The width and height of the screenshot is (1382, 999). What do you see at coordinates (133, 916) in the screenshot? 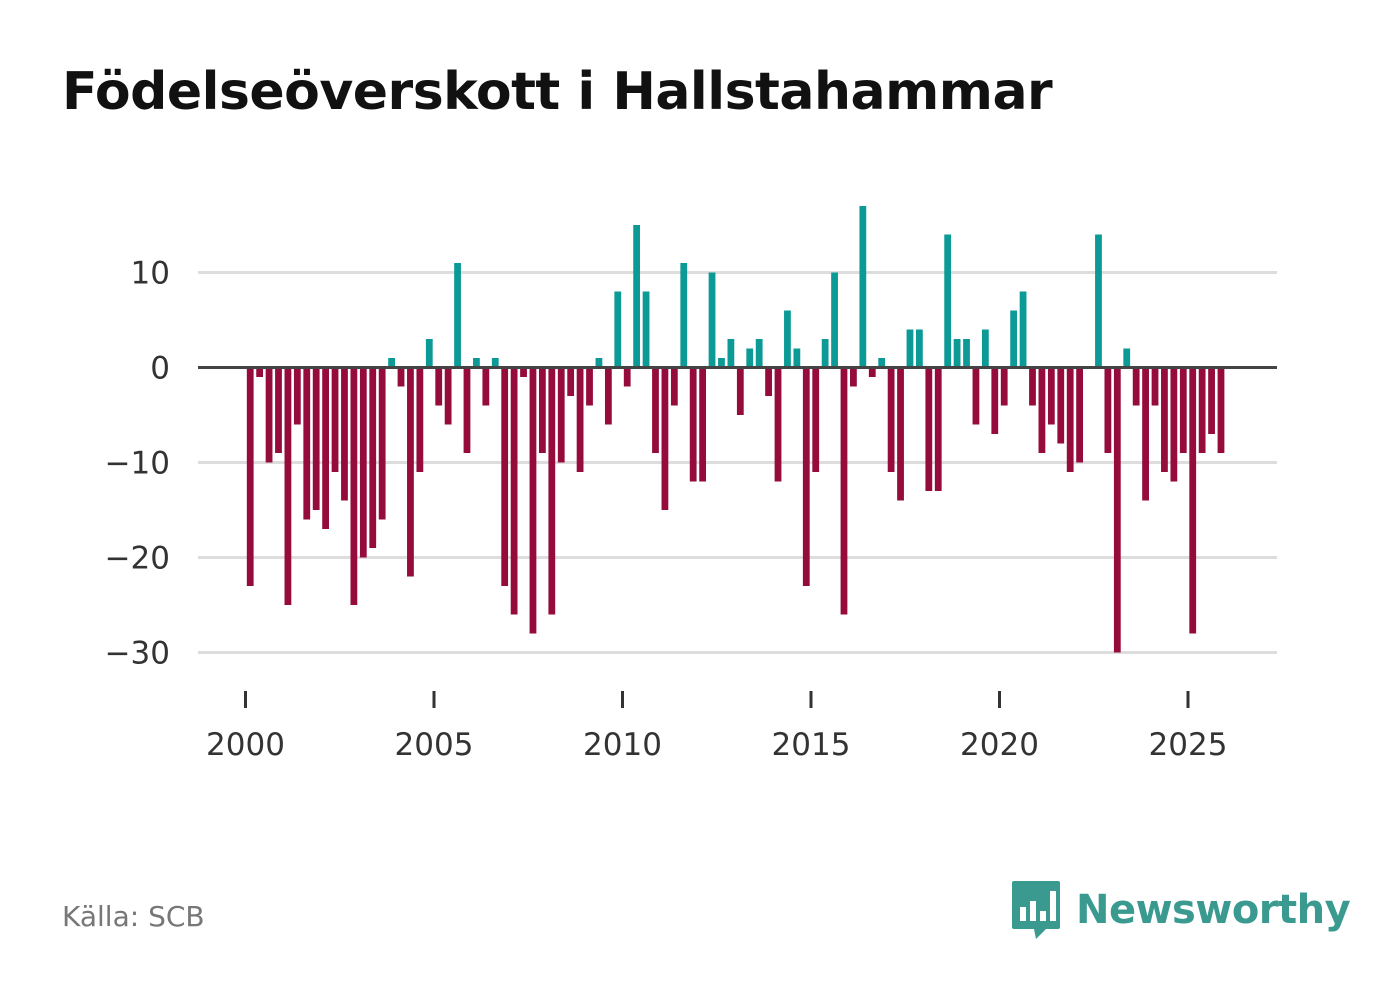
I see `source-note: Källa: SCB` at bounding box center [133, 916].